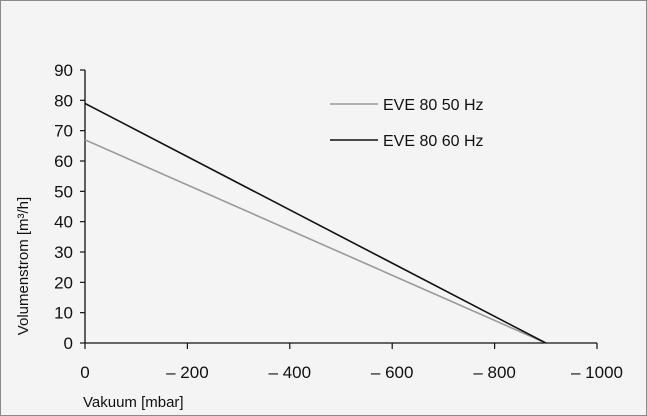  Describe the element at coordinates (23, 266) in the screenshot. I see `y-axis-title: Volumenstrom [m³/h]` at that location.